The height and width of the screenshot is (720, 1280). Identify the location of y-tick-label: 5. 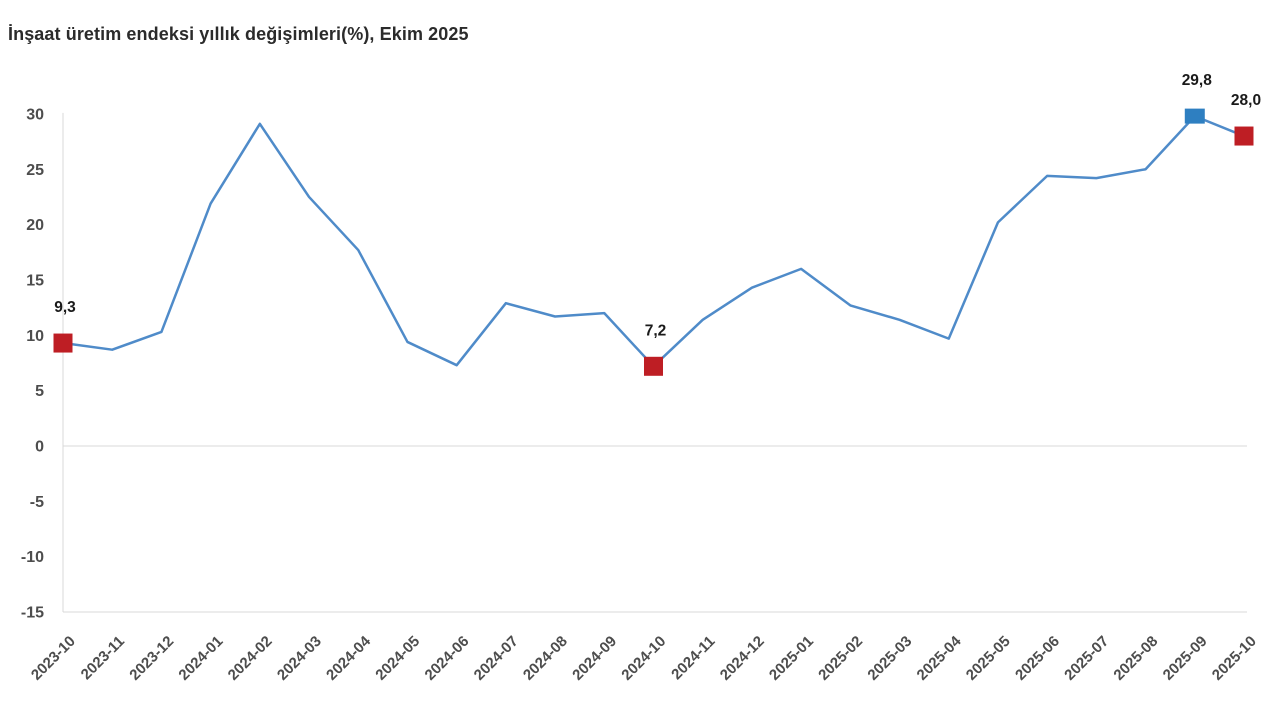
(39, 391).